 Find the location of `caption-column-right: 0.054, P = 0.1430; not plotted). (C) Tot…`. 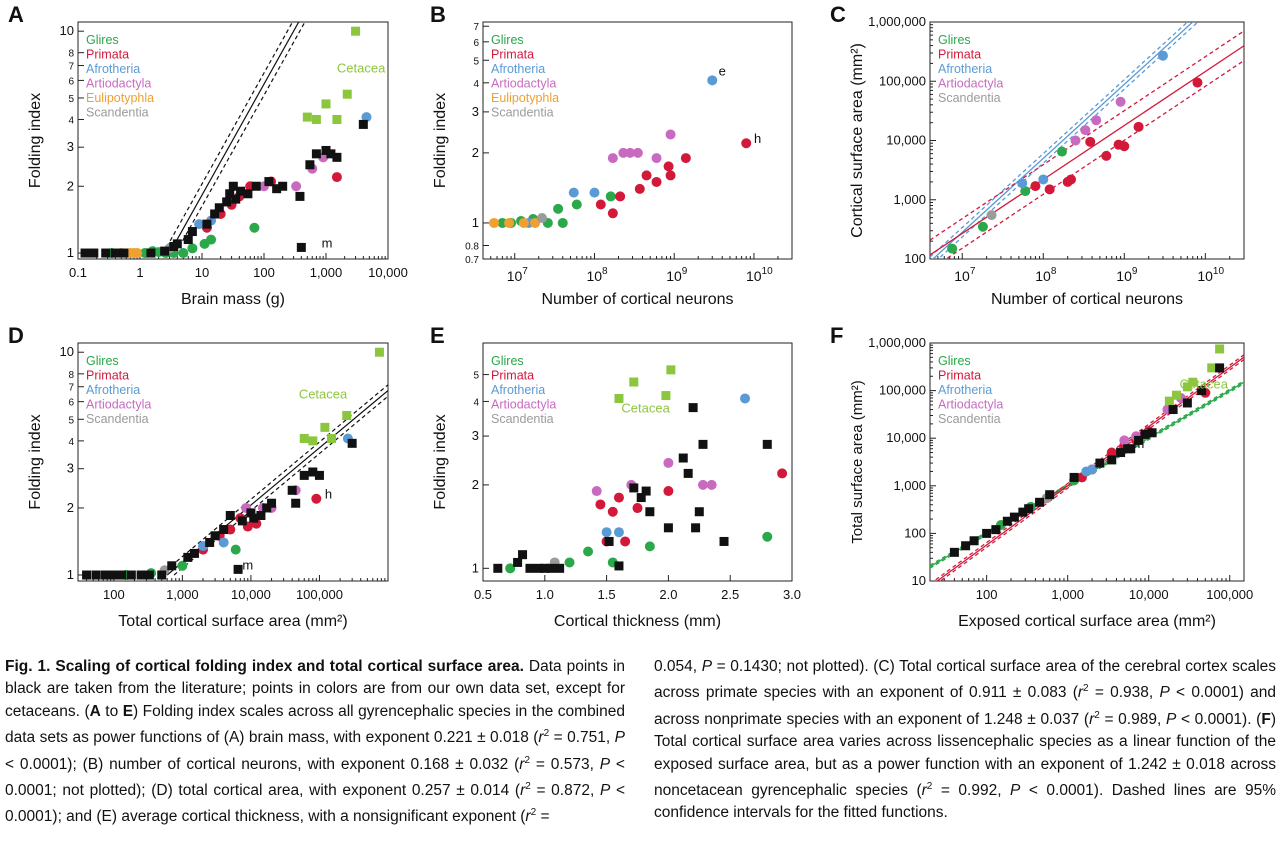

caption-column-right: 0.054, P = 0.1430; not plotted). (C) Tot… is located at coordinates (965, 740).